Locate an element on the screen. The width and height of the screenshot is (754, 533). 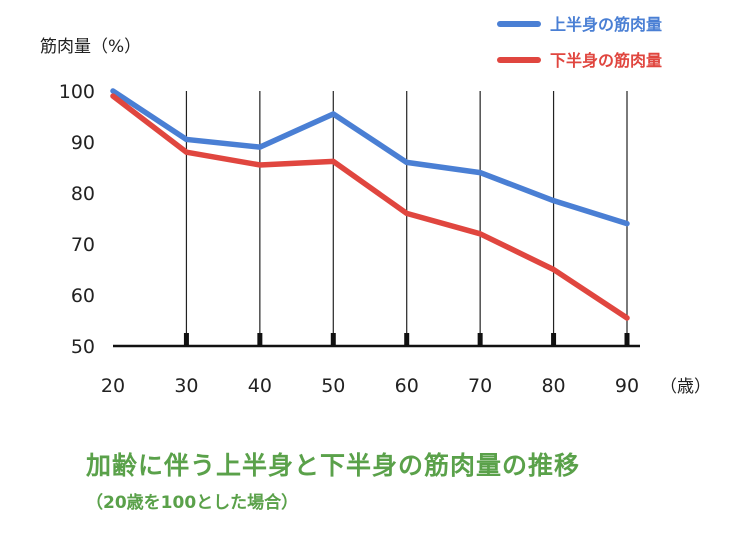
x-axis-unit: （歳） is located at coordinates (685, 387).